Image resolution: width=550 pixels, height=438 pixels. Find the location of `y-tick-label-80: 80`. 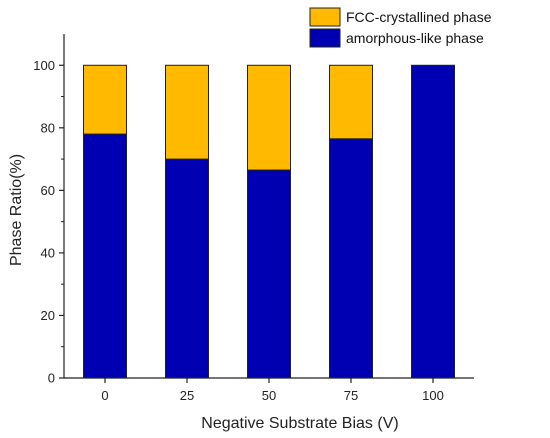

y-tick-label-80: 80 is located at coordinates (48, 127).